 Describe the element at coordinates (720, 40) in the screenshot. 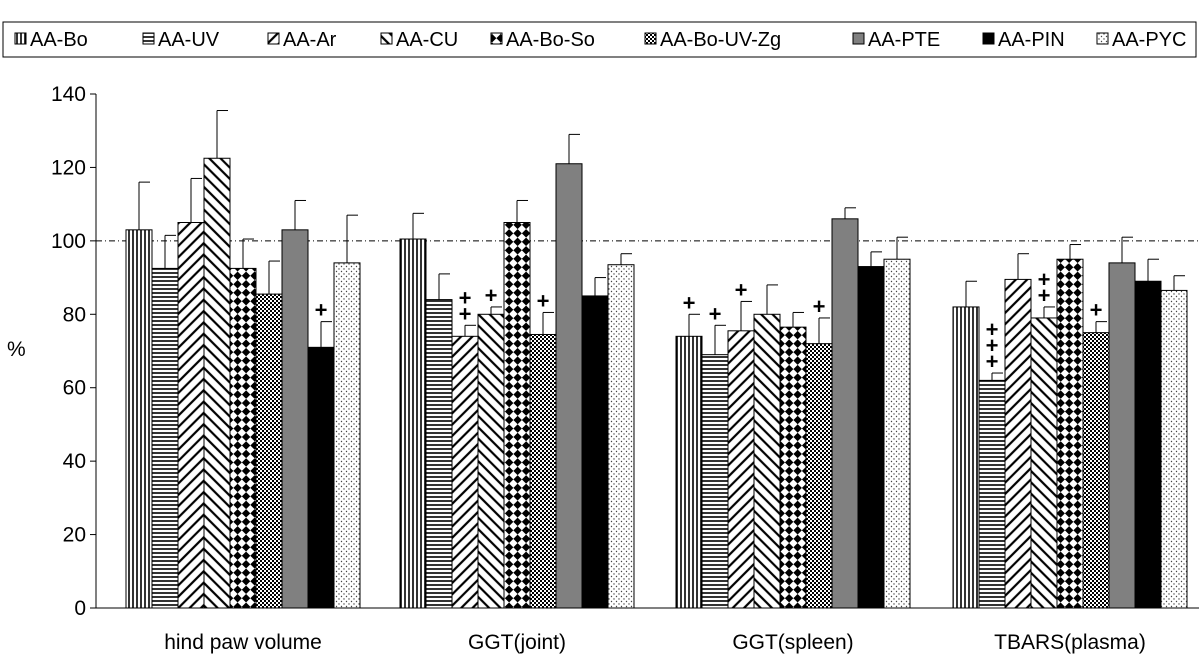

I see `legend-label: AA-Bo-UV-Zg` at that location.